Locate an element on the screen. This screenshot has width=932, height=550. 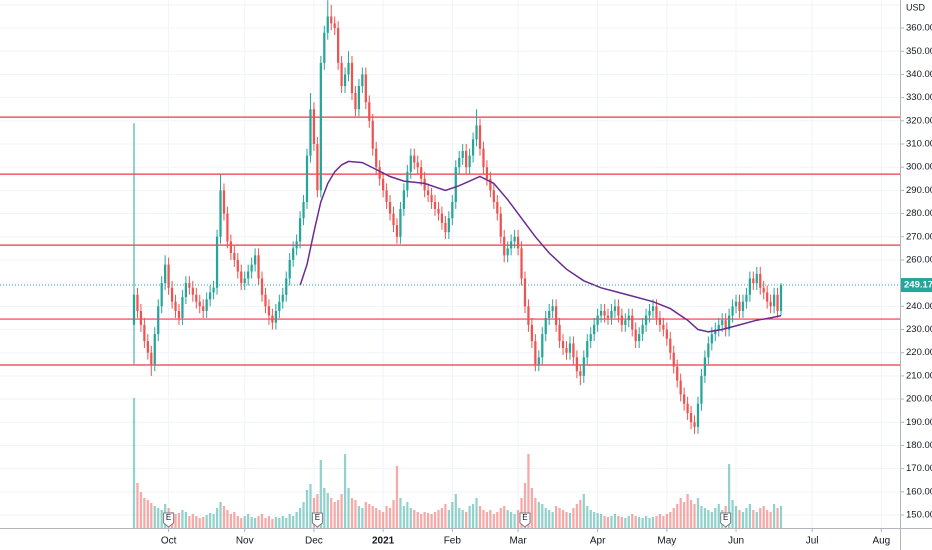
x-tick-label: Apr is located at coordinates (598, 541).